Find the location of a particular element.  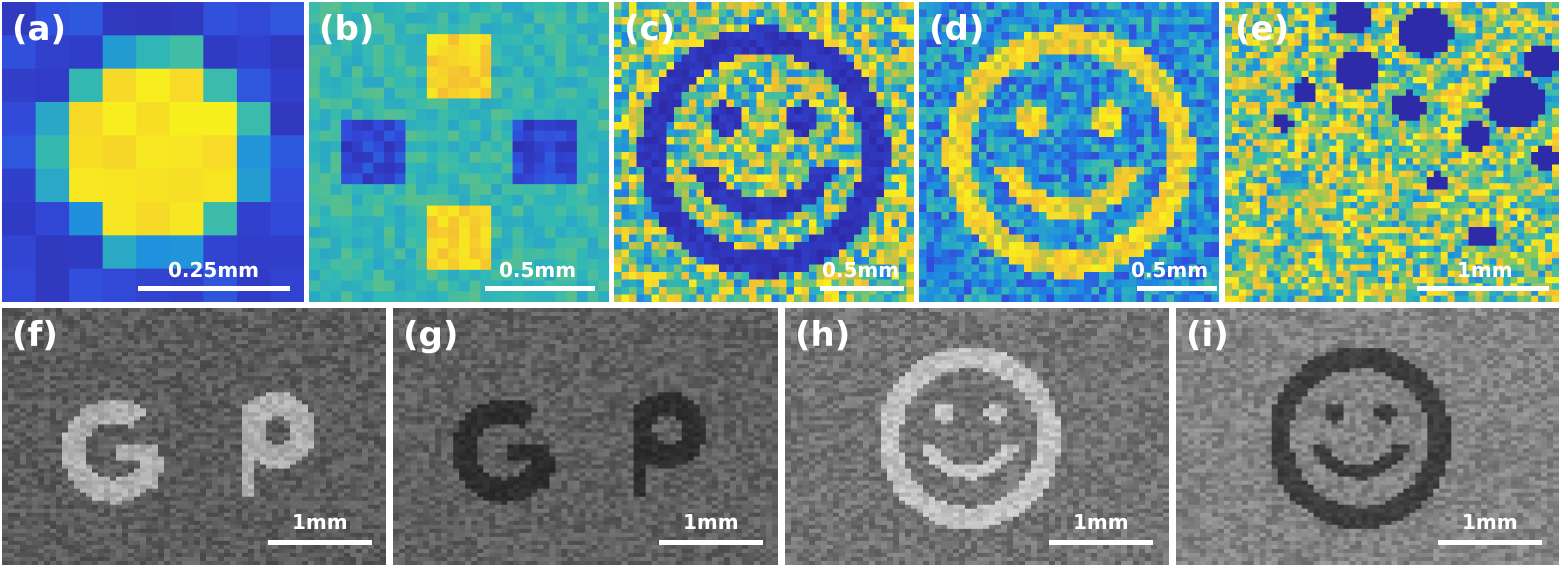

image-c is located at coordinates (764, 152).